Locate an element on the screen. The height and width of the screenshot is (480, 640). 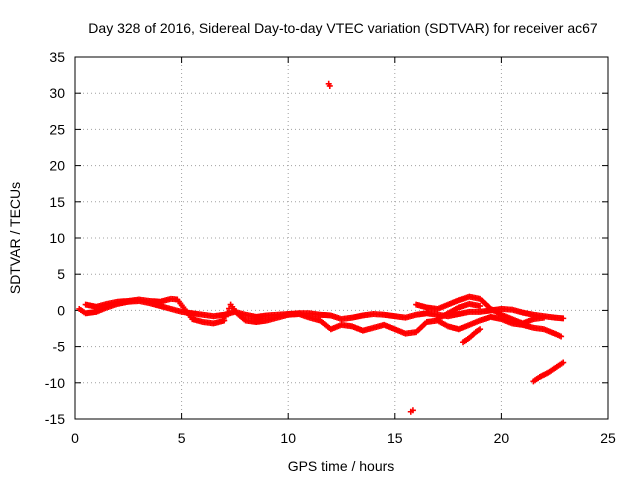
y-tick-label: 15 is located at coordinates (57, 202).